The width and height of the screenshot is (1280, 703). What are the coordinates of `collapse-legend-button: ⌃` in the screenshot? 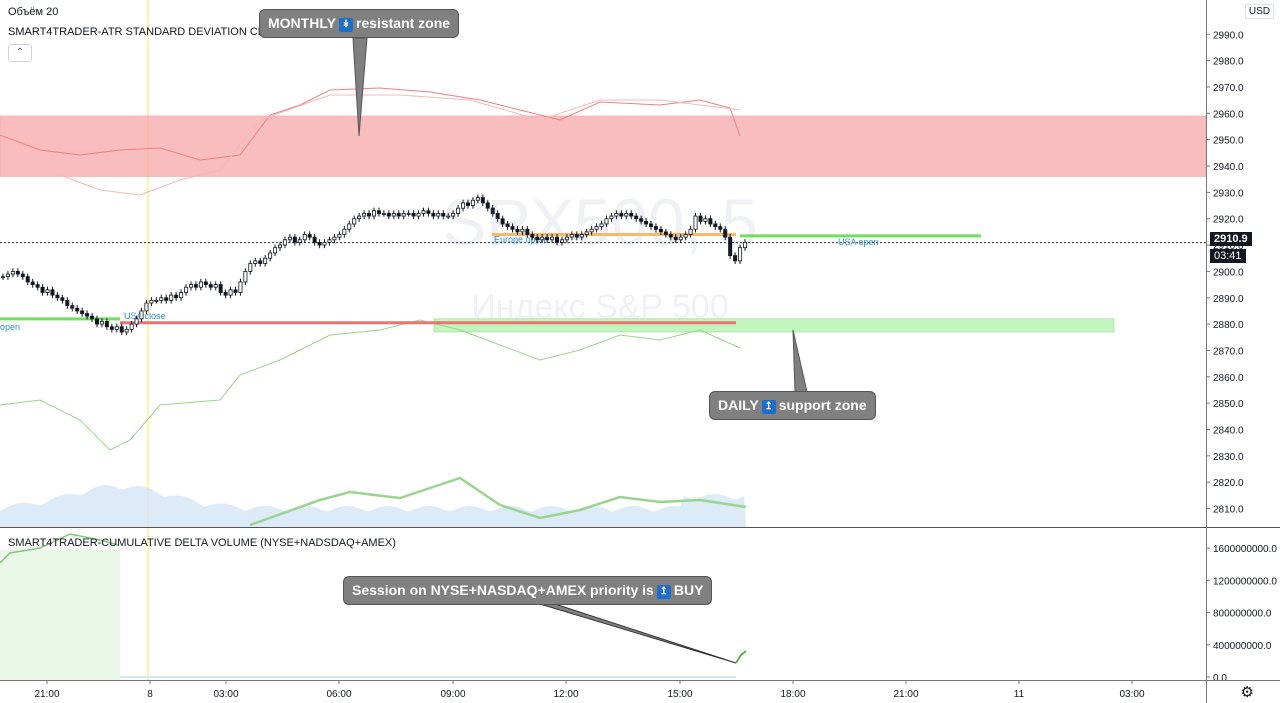 It's located at (20, 53).